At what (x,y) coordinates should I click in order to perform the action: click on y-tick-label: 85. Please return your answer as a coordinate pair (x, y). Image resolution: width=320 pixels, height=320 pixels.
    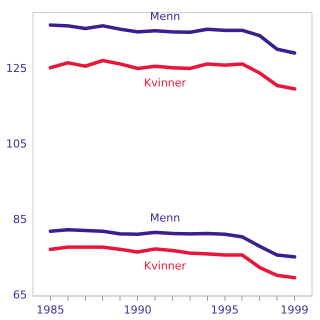
    Looking at the image, I should click on (19, 219).